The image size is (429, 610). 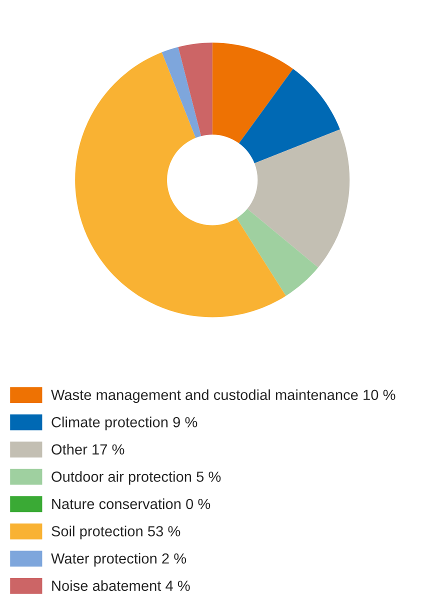 I want to click on legend-label: Nature conservation 0 %, so click(x=131, y=504).